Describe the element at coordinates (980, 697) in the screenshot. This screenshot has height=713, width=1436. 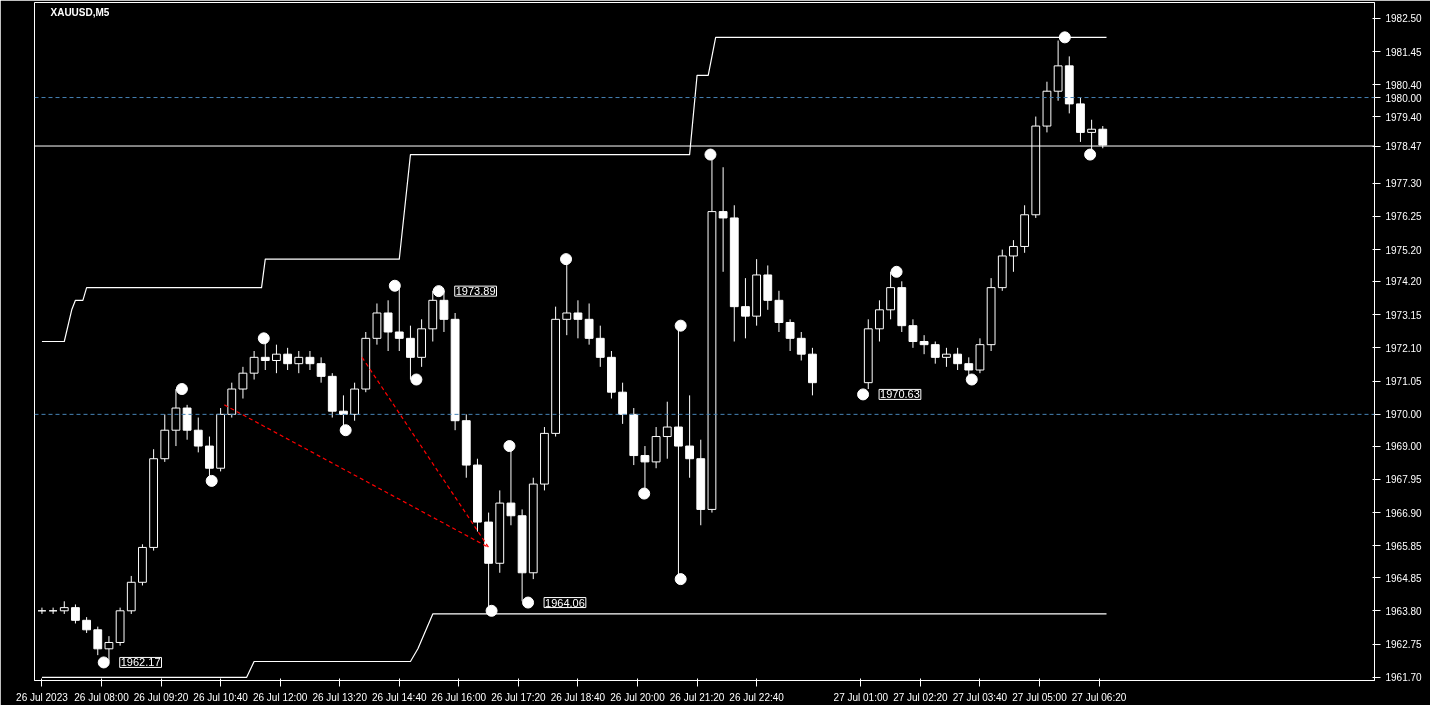
I see `x-tick-label: 27 Jul 03:40` at that location.